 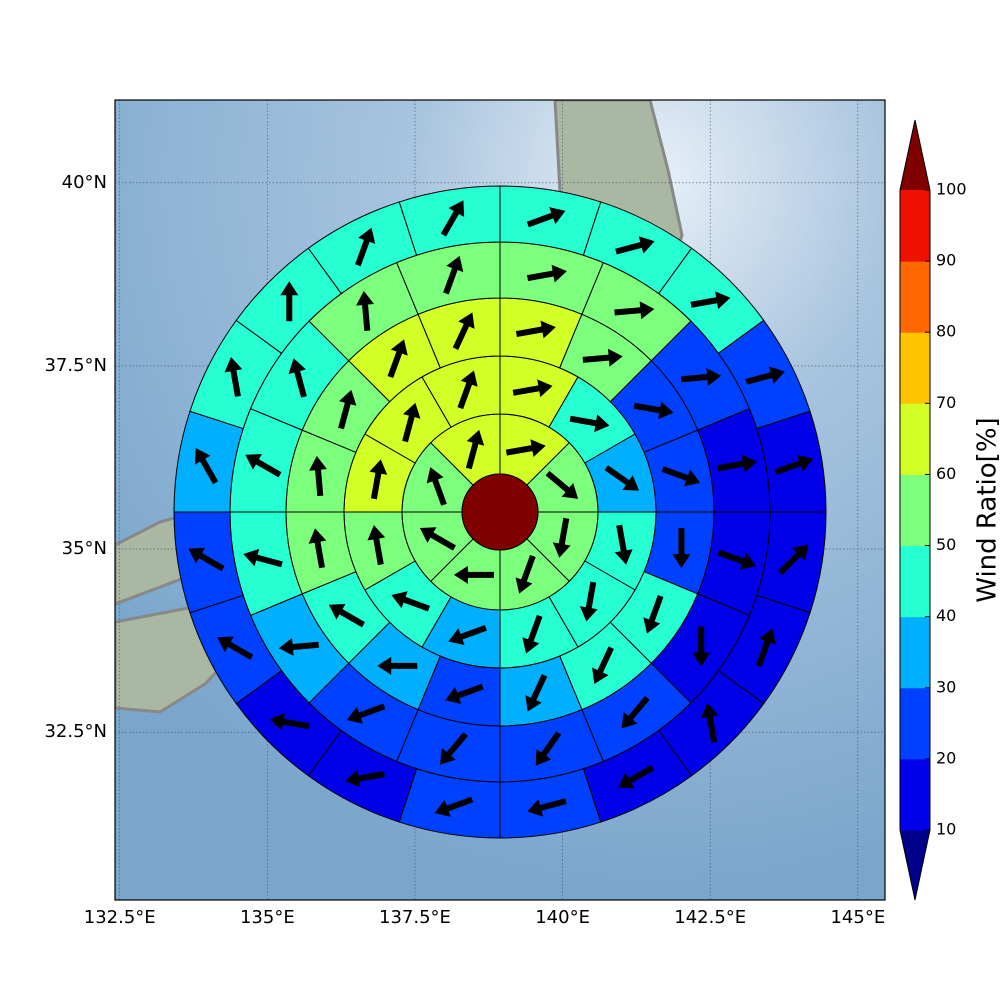 I want to click on colorbar-tick-label: 70, so click(x=946, y=402).